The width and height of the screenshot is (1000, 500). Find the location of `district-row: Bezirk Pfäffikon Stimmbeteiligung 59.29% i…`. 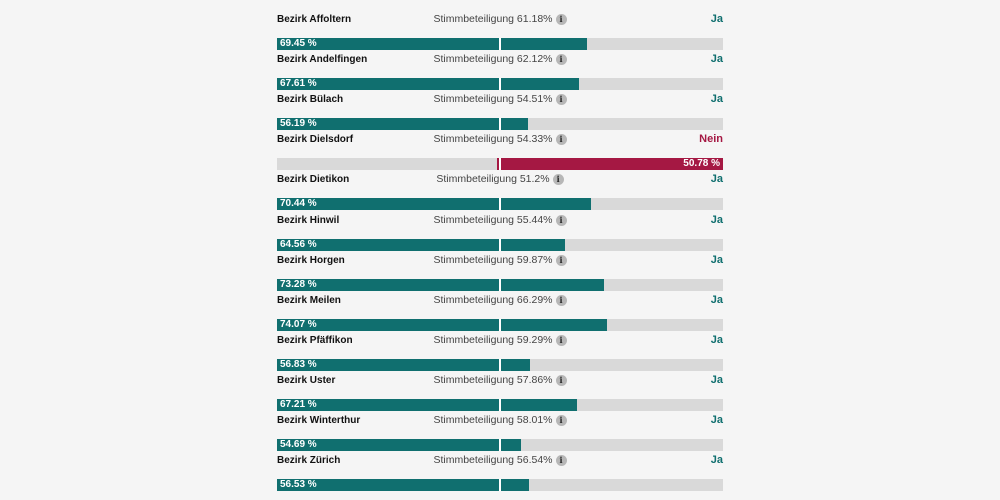

district-row: Bezirk Pfäffikon Stimmbeteiligung 59.29% i… is located at coordinates (500, 352).